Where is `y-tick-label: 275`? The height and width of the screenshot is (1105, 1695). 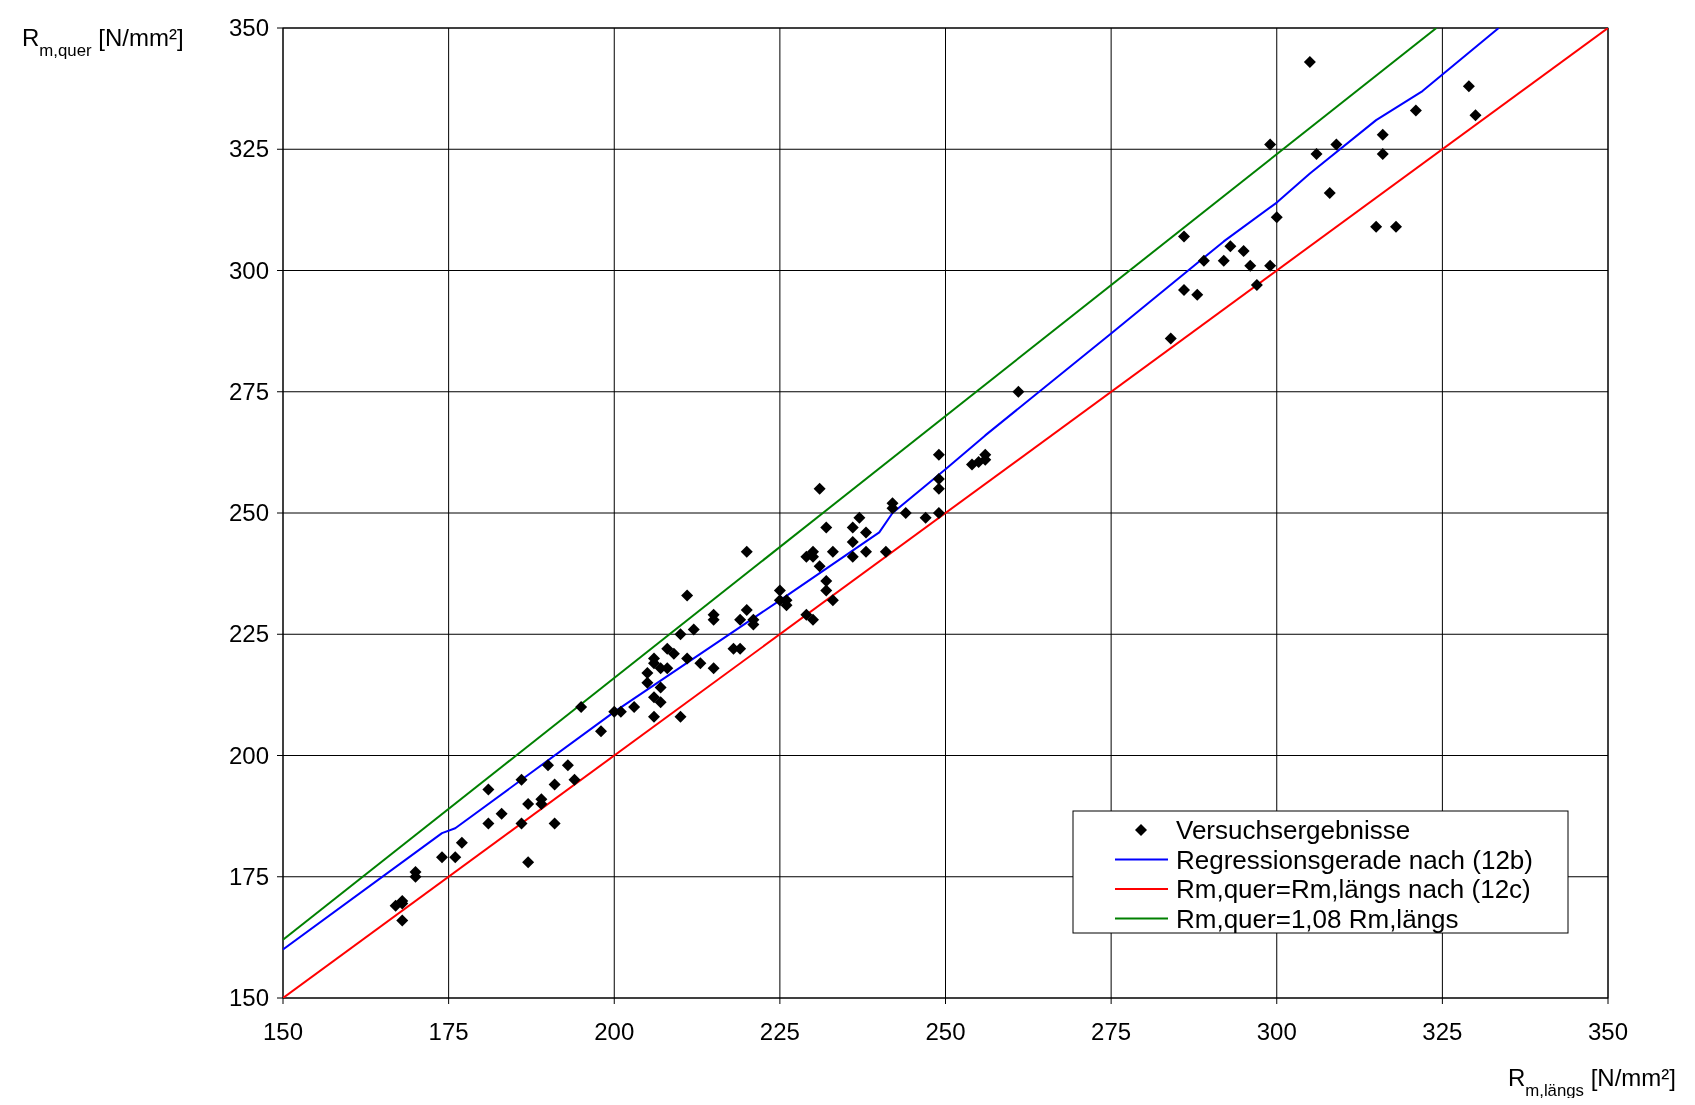 y-tick-label: 275 is located at coordinates (248, 391).